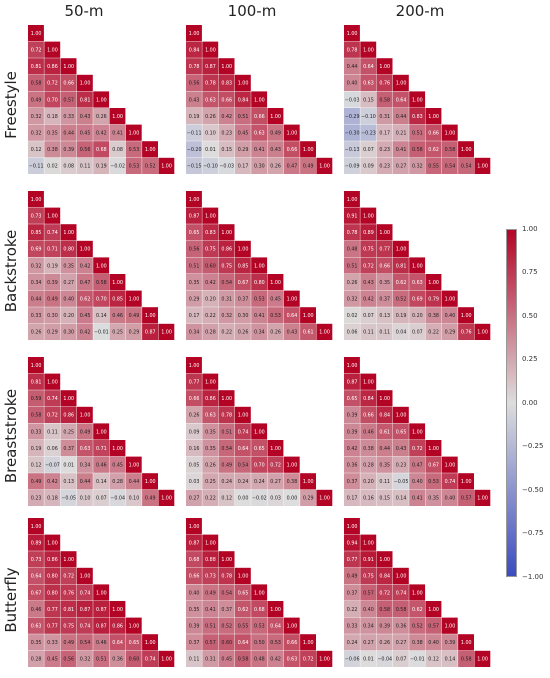 Image resolution: width=550 pixels, height=678 pixels. What do you see at coordinates (85, 300) in the screenshot?
I see `heatmap-cell-label: 0.62` at bounding box center [85, 300].